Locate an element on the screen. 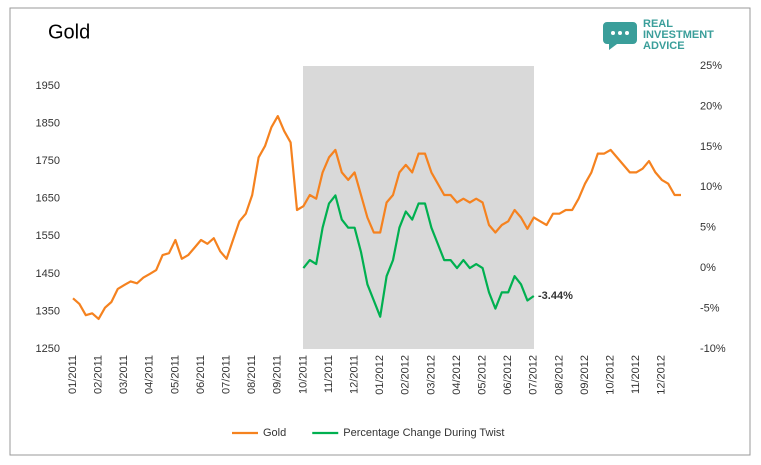 Image resolution: width=761 pixels, height=465 pixels. y-tick-label: 1850 is located at coordinates (48, 123).